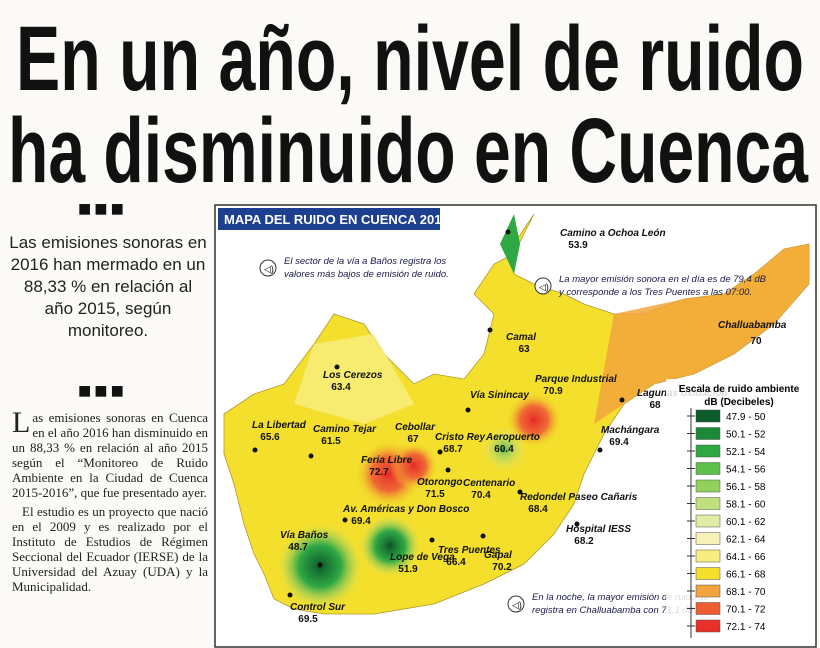 This screenshot has height=648, width=820. What do you see at coordinates (756, 341) in the screenshot?
I see `place-value: 70` at bounding box center [756, 341].